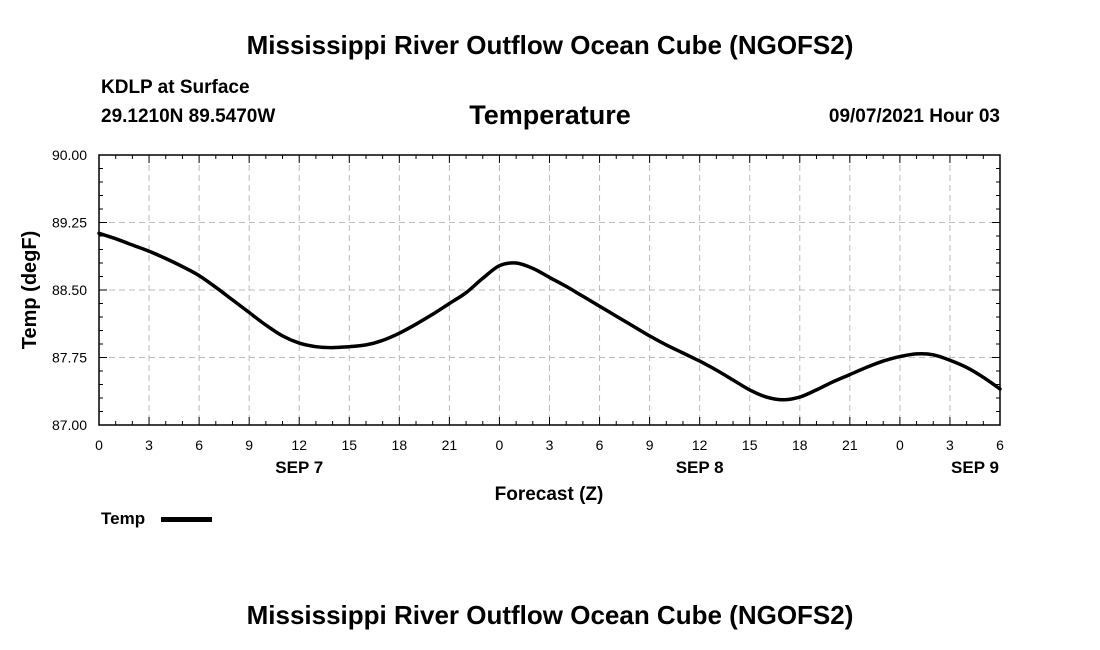 The height and width of the screenshot is (650, 1100). What do you see at coordinates (914, 116) in the screenshot?
I see `forecast-datetime: 09/07/2021 Hour 03` at bounding box center [914, 116].